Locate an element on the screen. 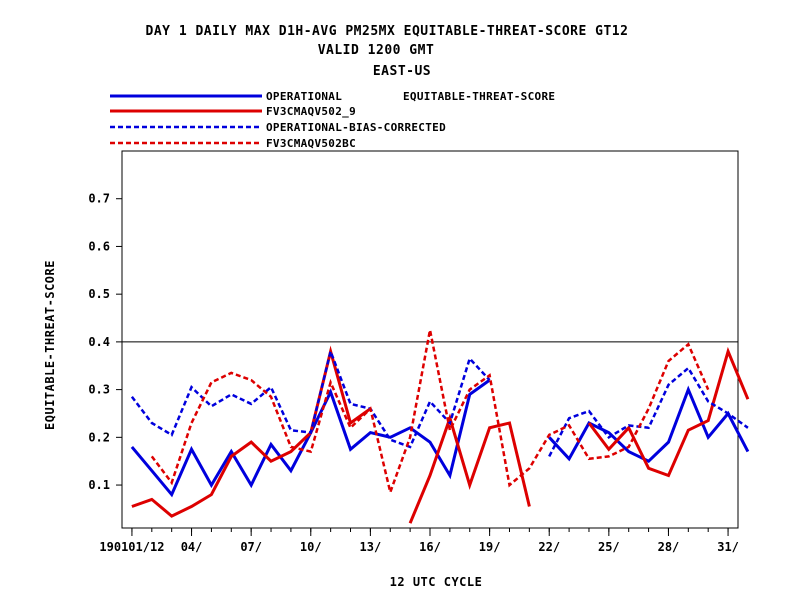 The image size is (792, 612). x-axis-label: 12 UTC CYCLE is located at coordinates (436, 582).